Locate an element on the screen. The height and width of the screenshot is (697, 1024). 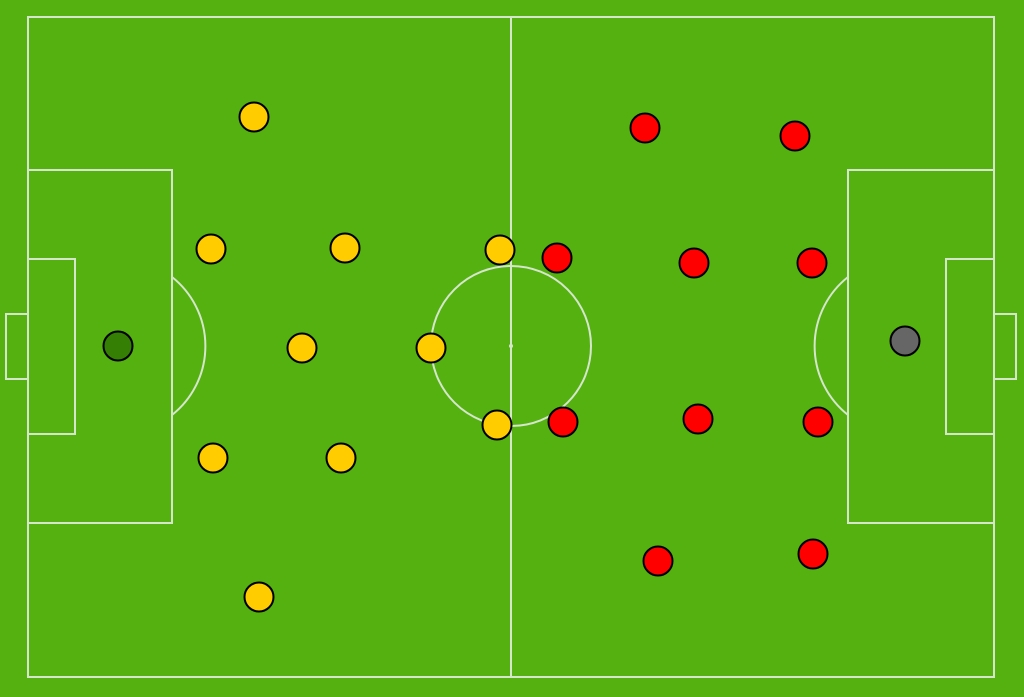
left-penalty-arc is located at coordinates (189, 346).